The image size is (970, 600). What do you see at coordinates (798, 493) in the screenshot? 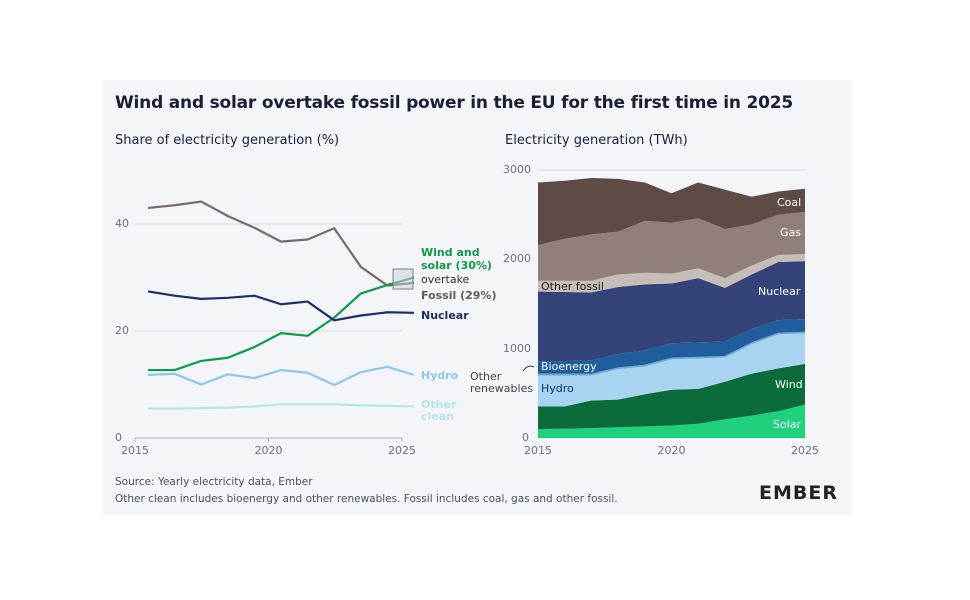
I see `ember-logo: EMBER` at bounding box center [798, 493].